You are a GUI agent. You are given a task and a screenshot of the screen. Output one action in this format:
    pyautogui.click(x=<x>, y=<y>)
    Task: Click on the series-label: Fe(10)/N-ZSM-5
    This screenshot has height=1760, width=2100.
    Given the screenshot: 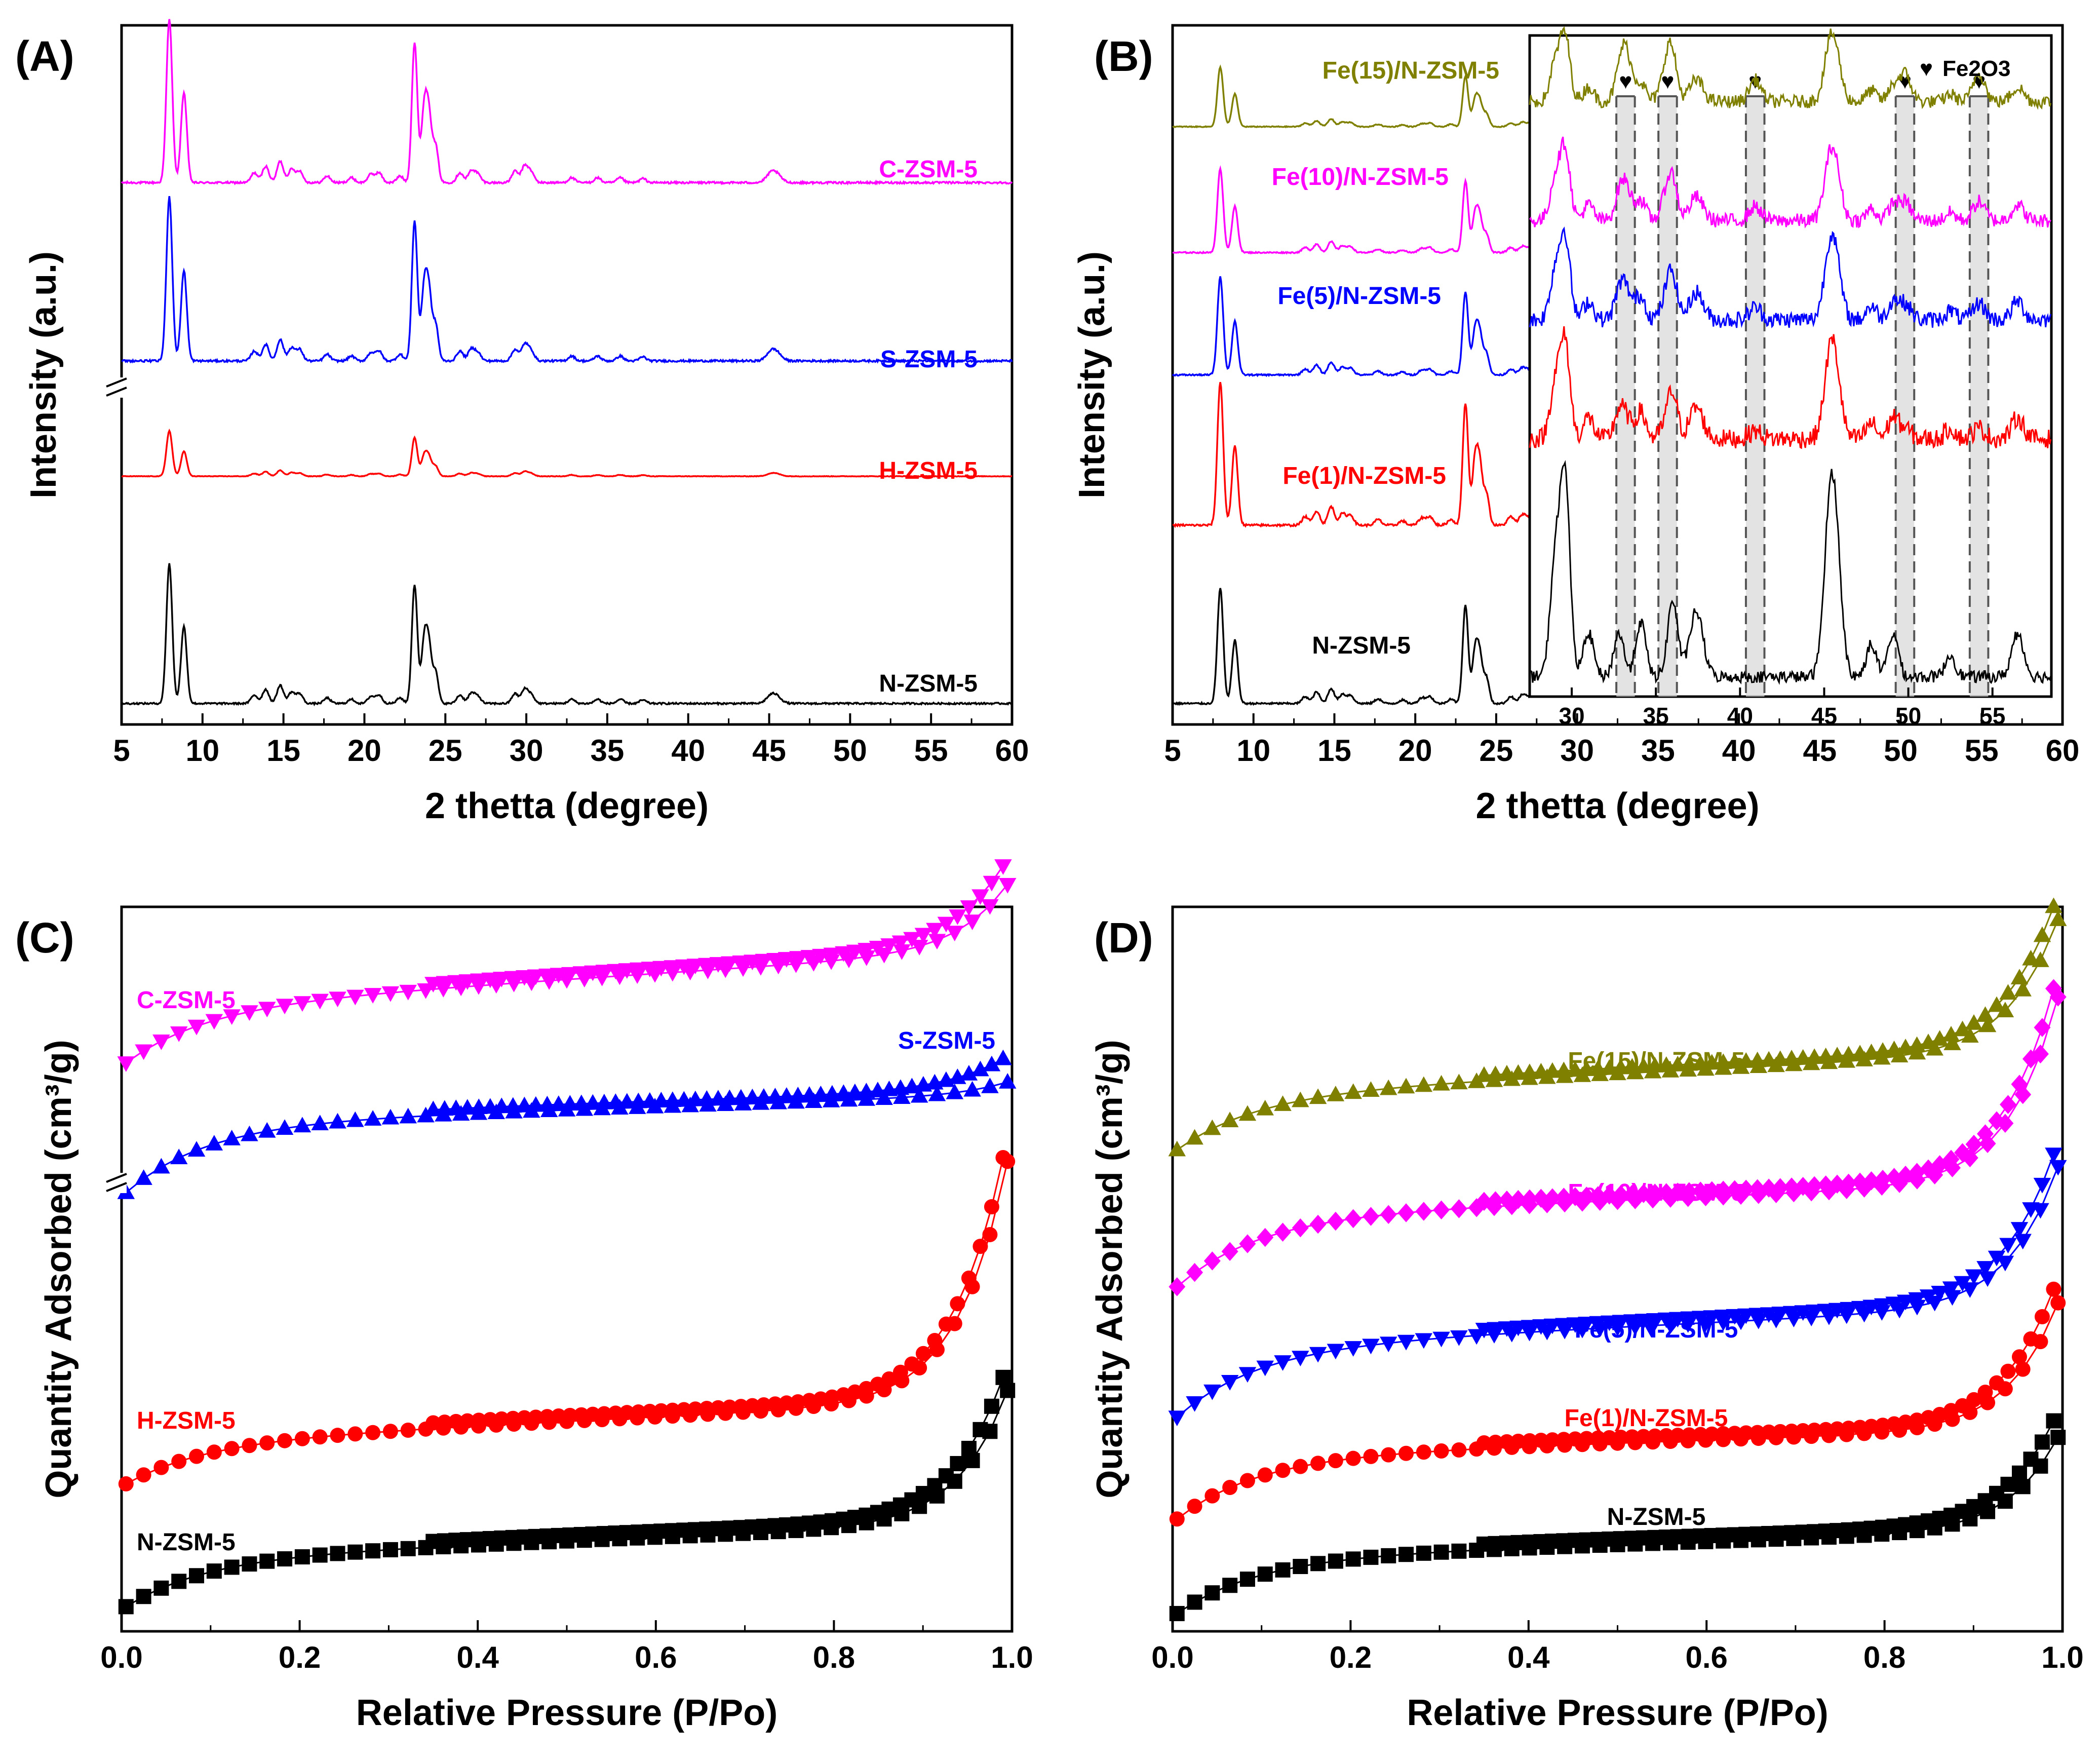 What is the action you would take?
    pyautogui.click(x=1360, y=177)
    